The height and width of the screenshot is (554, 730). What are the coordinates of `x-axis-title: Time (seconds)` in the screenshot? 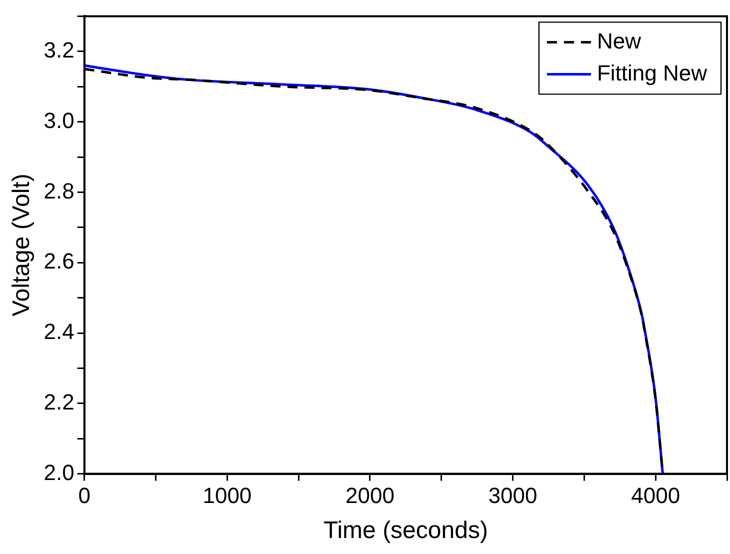 It's located at (405, 530).